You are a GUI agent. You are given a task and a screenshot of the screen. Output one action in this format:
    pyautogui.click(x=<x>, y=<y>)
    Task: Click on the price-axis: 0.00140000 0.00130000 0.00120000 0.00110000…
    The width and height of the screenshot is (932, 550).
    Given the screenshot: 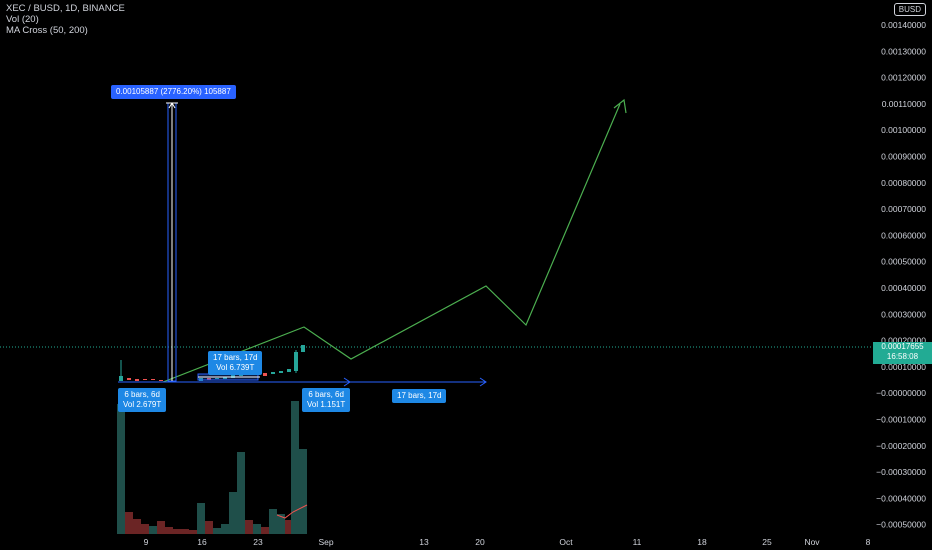 What is the action you would take?
    pyautogui.click(x=901, y=275)
    